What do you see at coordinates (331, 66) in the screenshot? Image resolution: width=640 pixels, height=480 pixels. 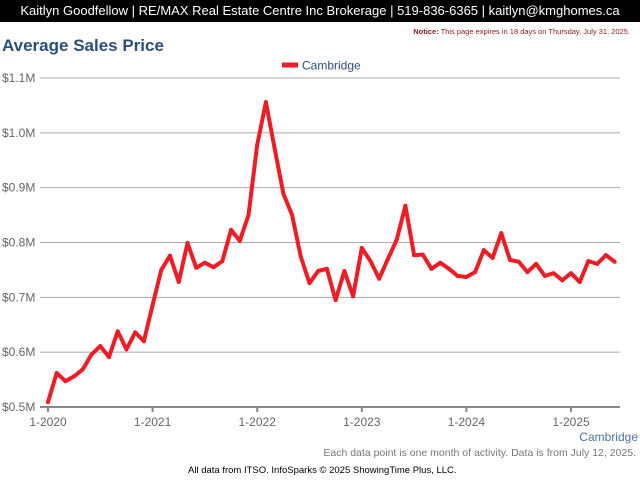 I see `legend-label: Cambridge` at bounding box center [331, 66].